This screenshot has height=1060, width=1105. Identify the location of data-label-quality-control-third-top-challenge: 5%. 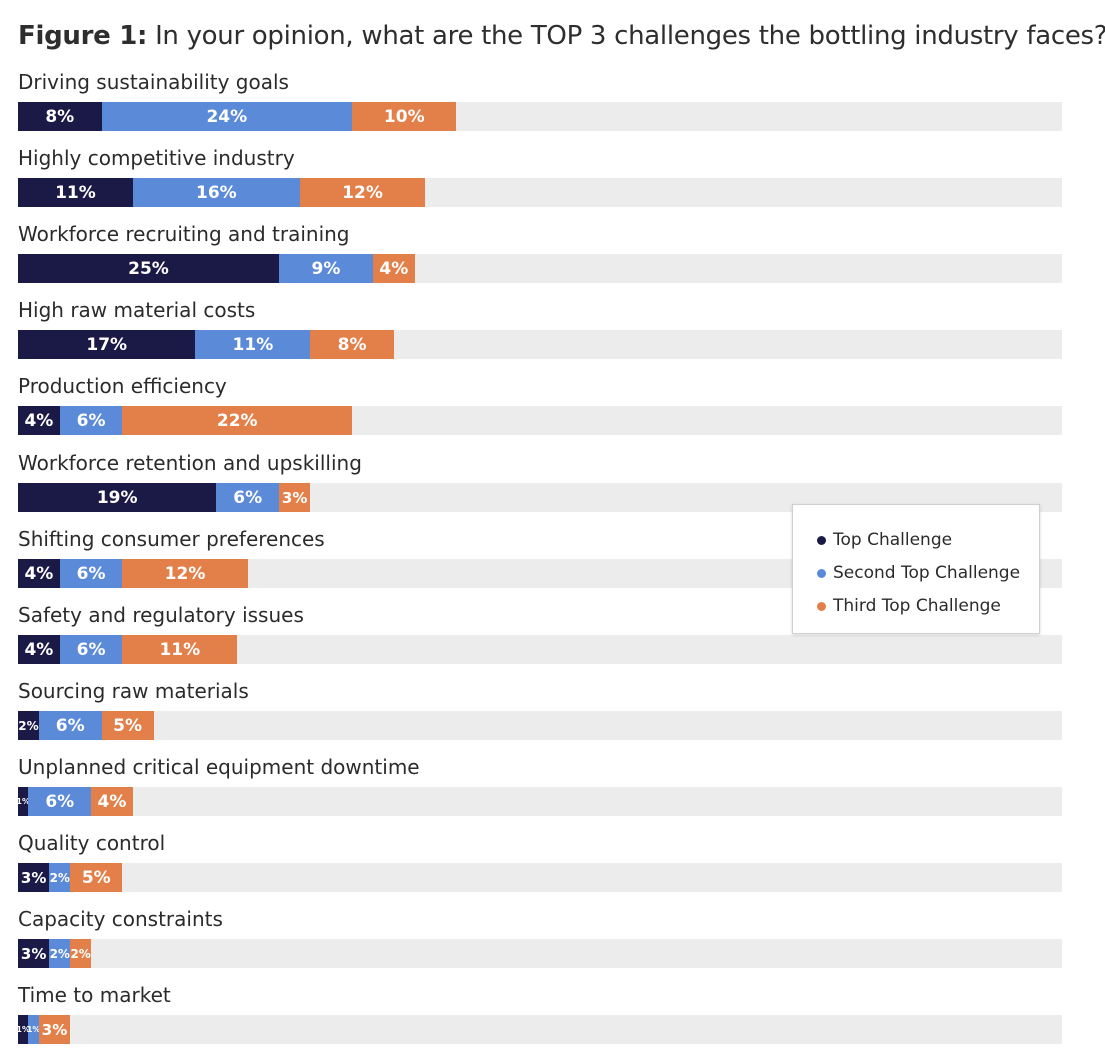
(96, 877).